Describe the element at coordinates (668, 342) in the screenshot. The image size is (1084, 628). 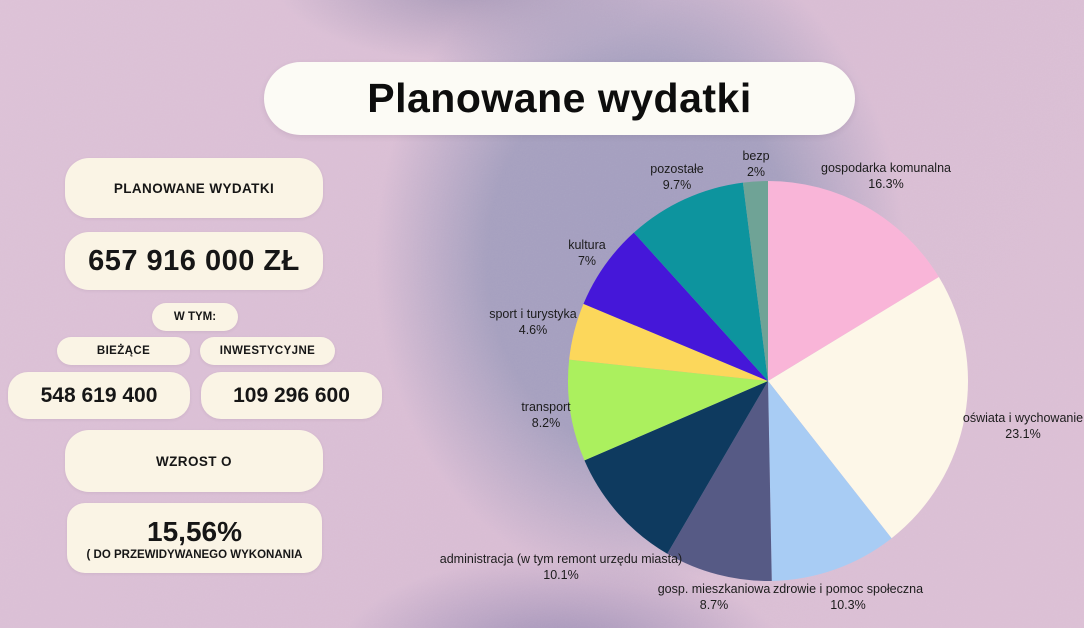
I see `pie-slice-sport-i-turystyka` at that location.